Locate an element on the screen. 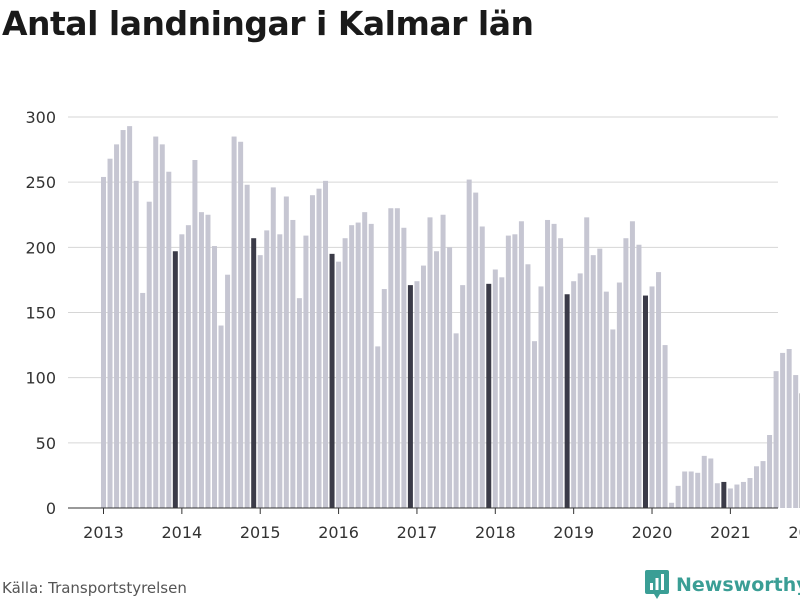  x-tick-label: 2015 is located at coordinates (260, 532).